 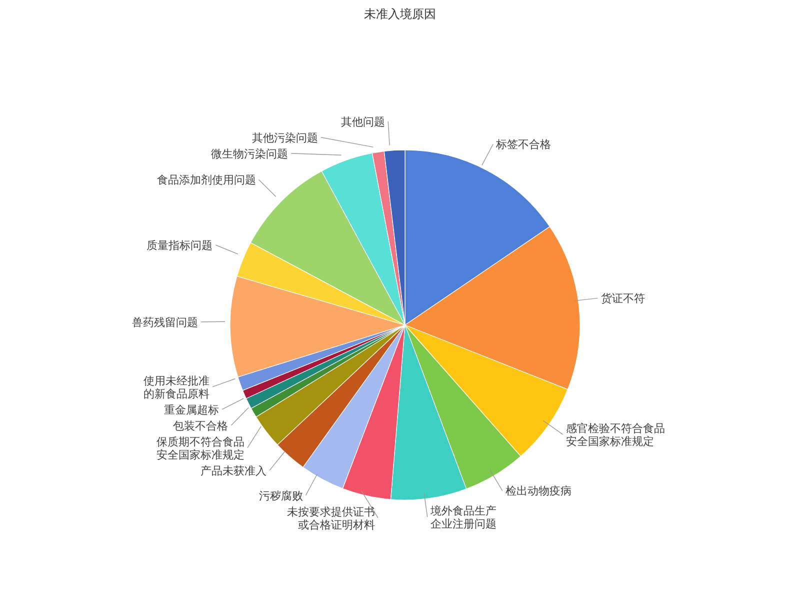 What do you see at coordinates (363, 121) in the screenshot?
I see `slice-label: 其他问题` at bounding box center [363, 121].